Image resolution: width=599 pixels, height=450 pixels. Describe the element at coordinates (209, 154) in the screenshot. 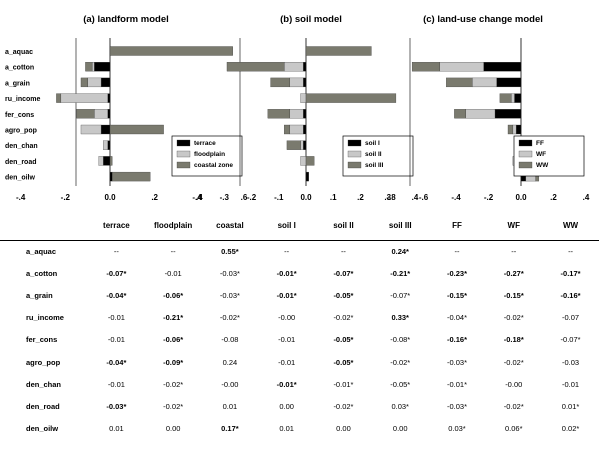

I see `legend-label: floodplain` at that location.